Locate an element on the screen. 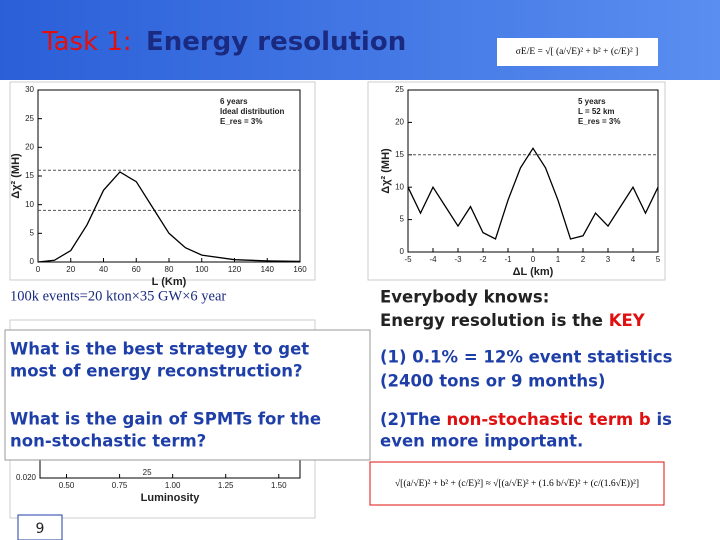 Image resolution: width=720 pixels, height=540 pixels. x-tick-label: 1.00 is located at coordinates (173, 485).